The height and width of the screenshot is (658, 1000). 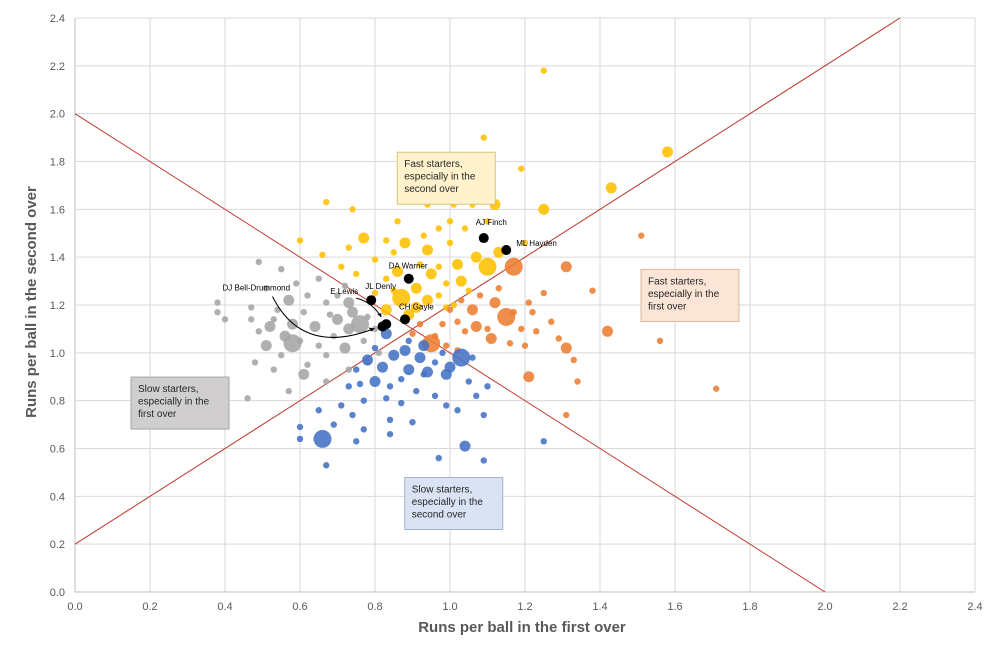 What do you see at coordinates (974, 607) in the screenshot?
I see `x-tick-label: 2.4` at bounding box center [974, 607].